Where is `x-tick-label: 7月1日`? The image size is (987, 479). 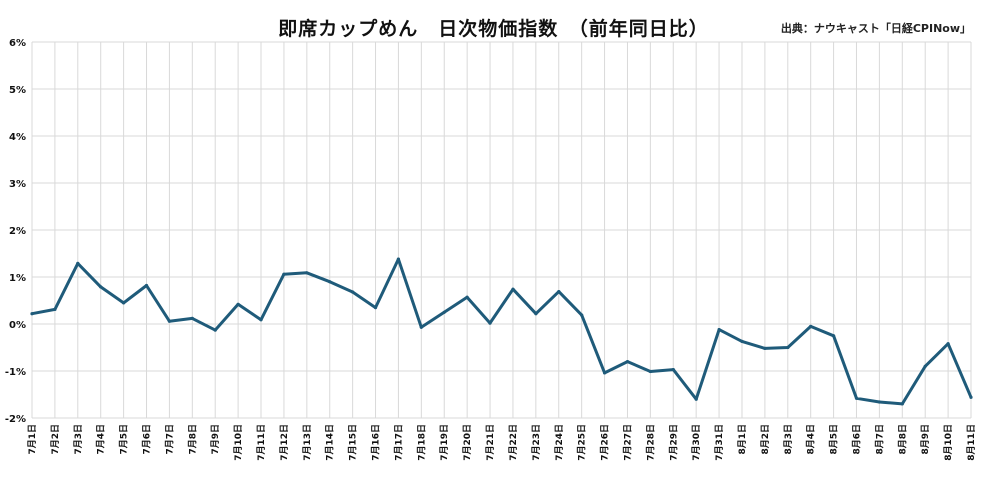 x-tick-label: 7月1日 is located at coordinates (32, 439).